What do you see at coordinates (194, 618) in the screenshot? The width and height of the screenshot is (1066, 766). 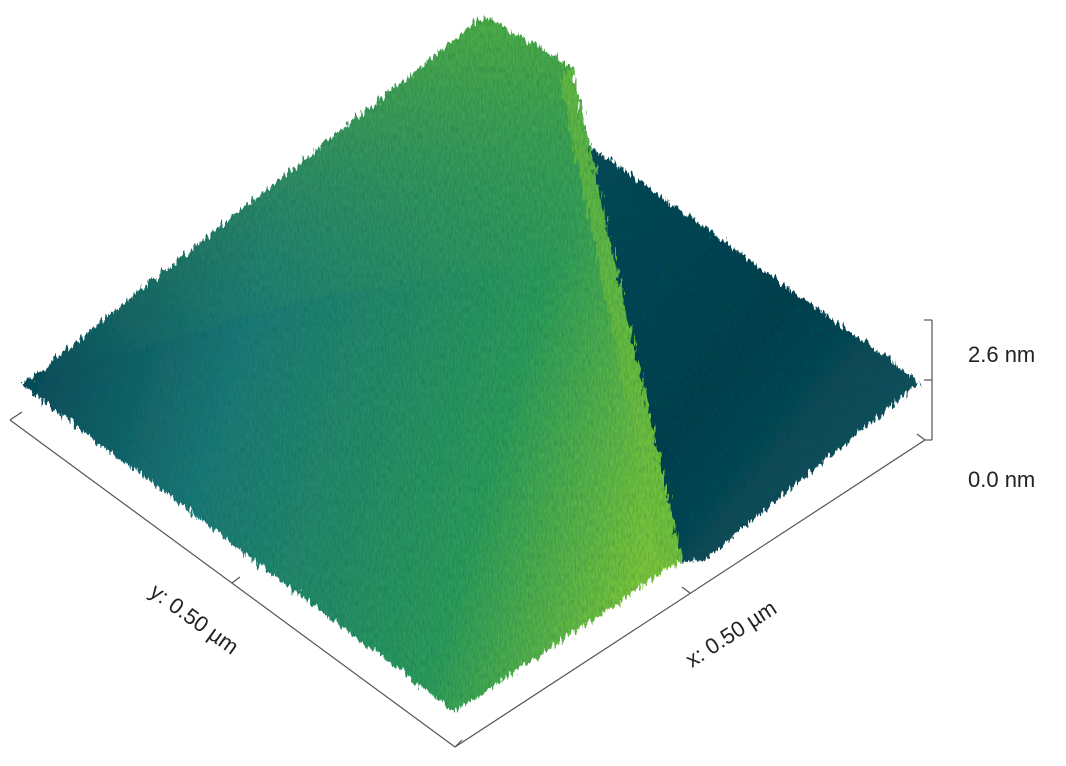 I see `y-axis-label: y: 0.50 µm` at bounding box center [194, 618].